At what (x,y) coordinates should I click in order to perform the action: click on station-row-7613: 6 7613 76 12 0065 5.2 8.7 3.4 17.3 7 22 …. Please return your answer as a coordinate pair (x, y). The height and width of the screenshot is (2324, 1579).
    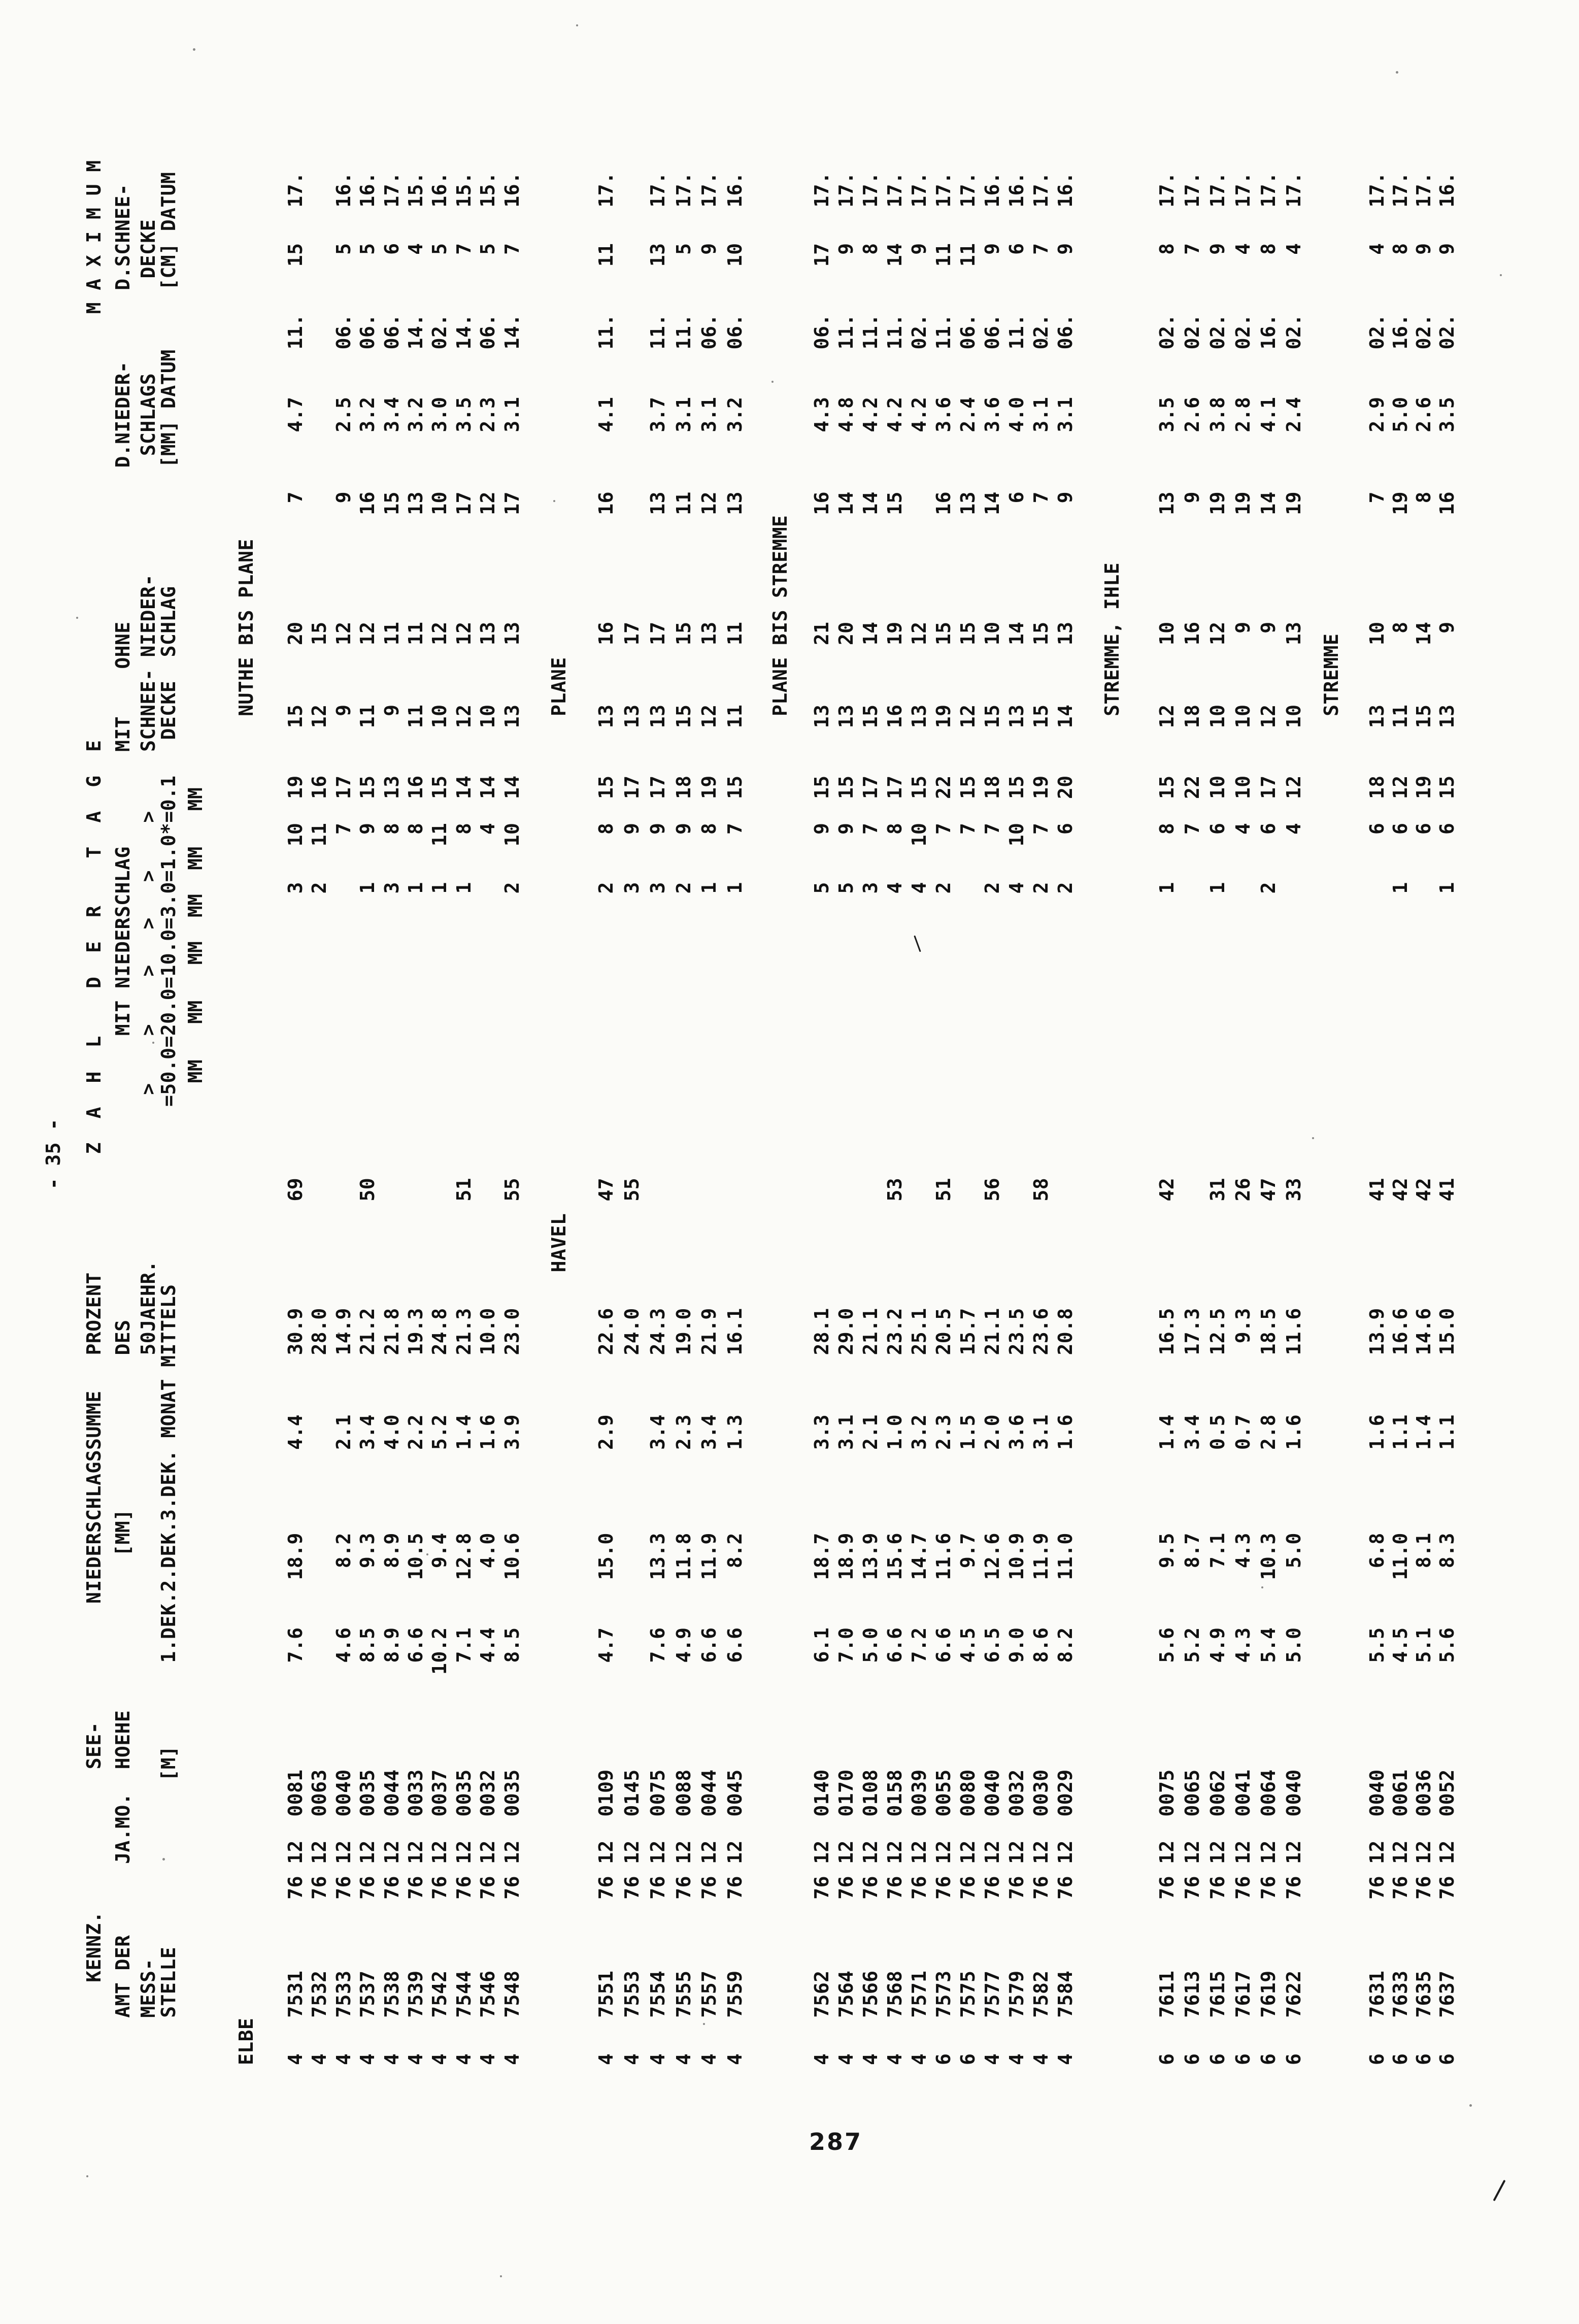
    Looking at the image, I should click on (1192, 1118).